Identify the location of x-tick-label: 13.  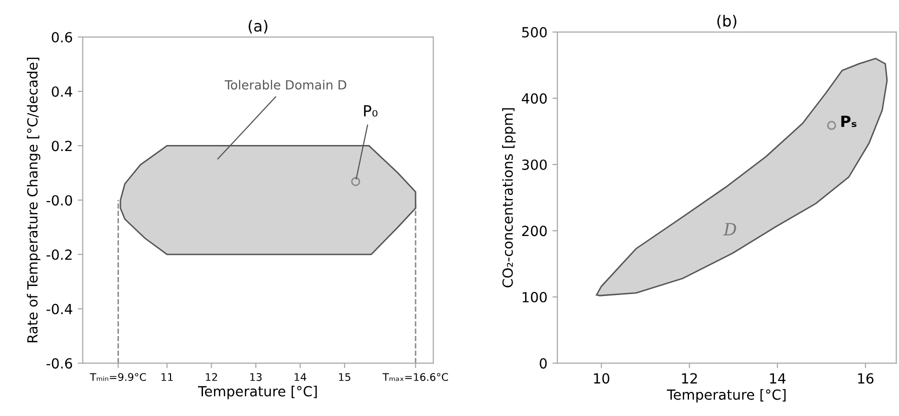
(256, 377).